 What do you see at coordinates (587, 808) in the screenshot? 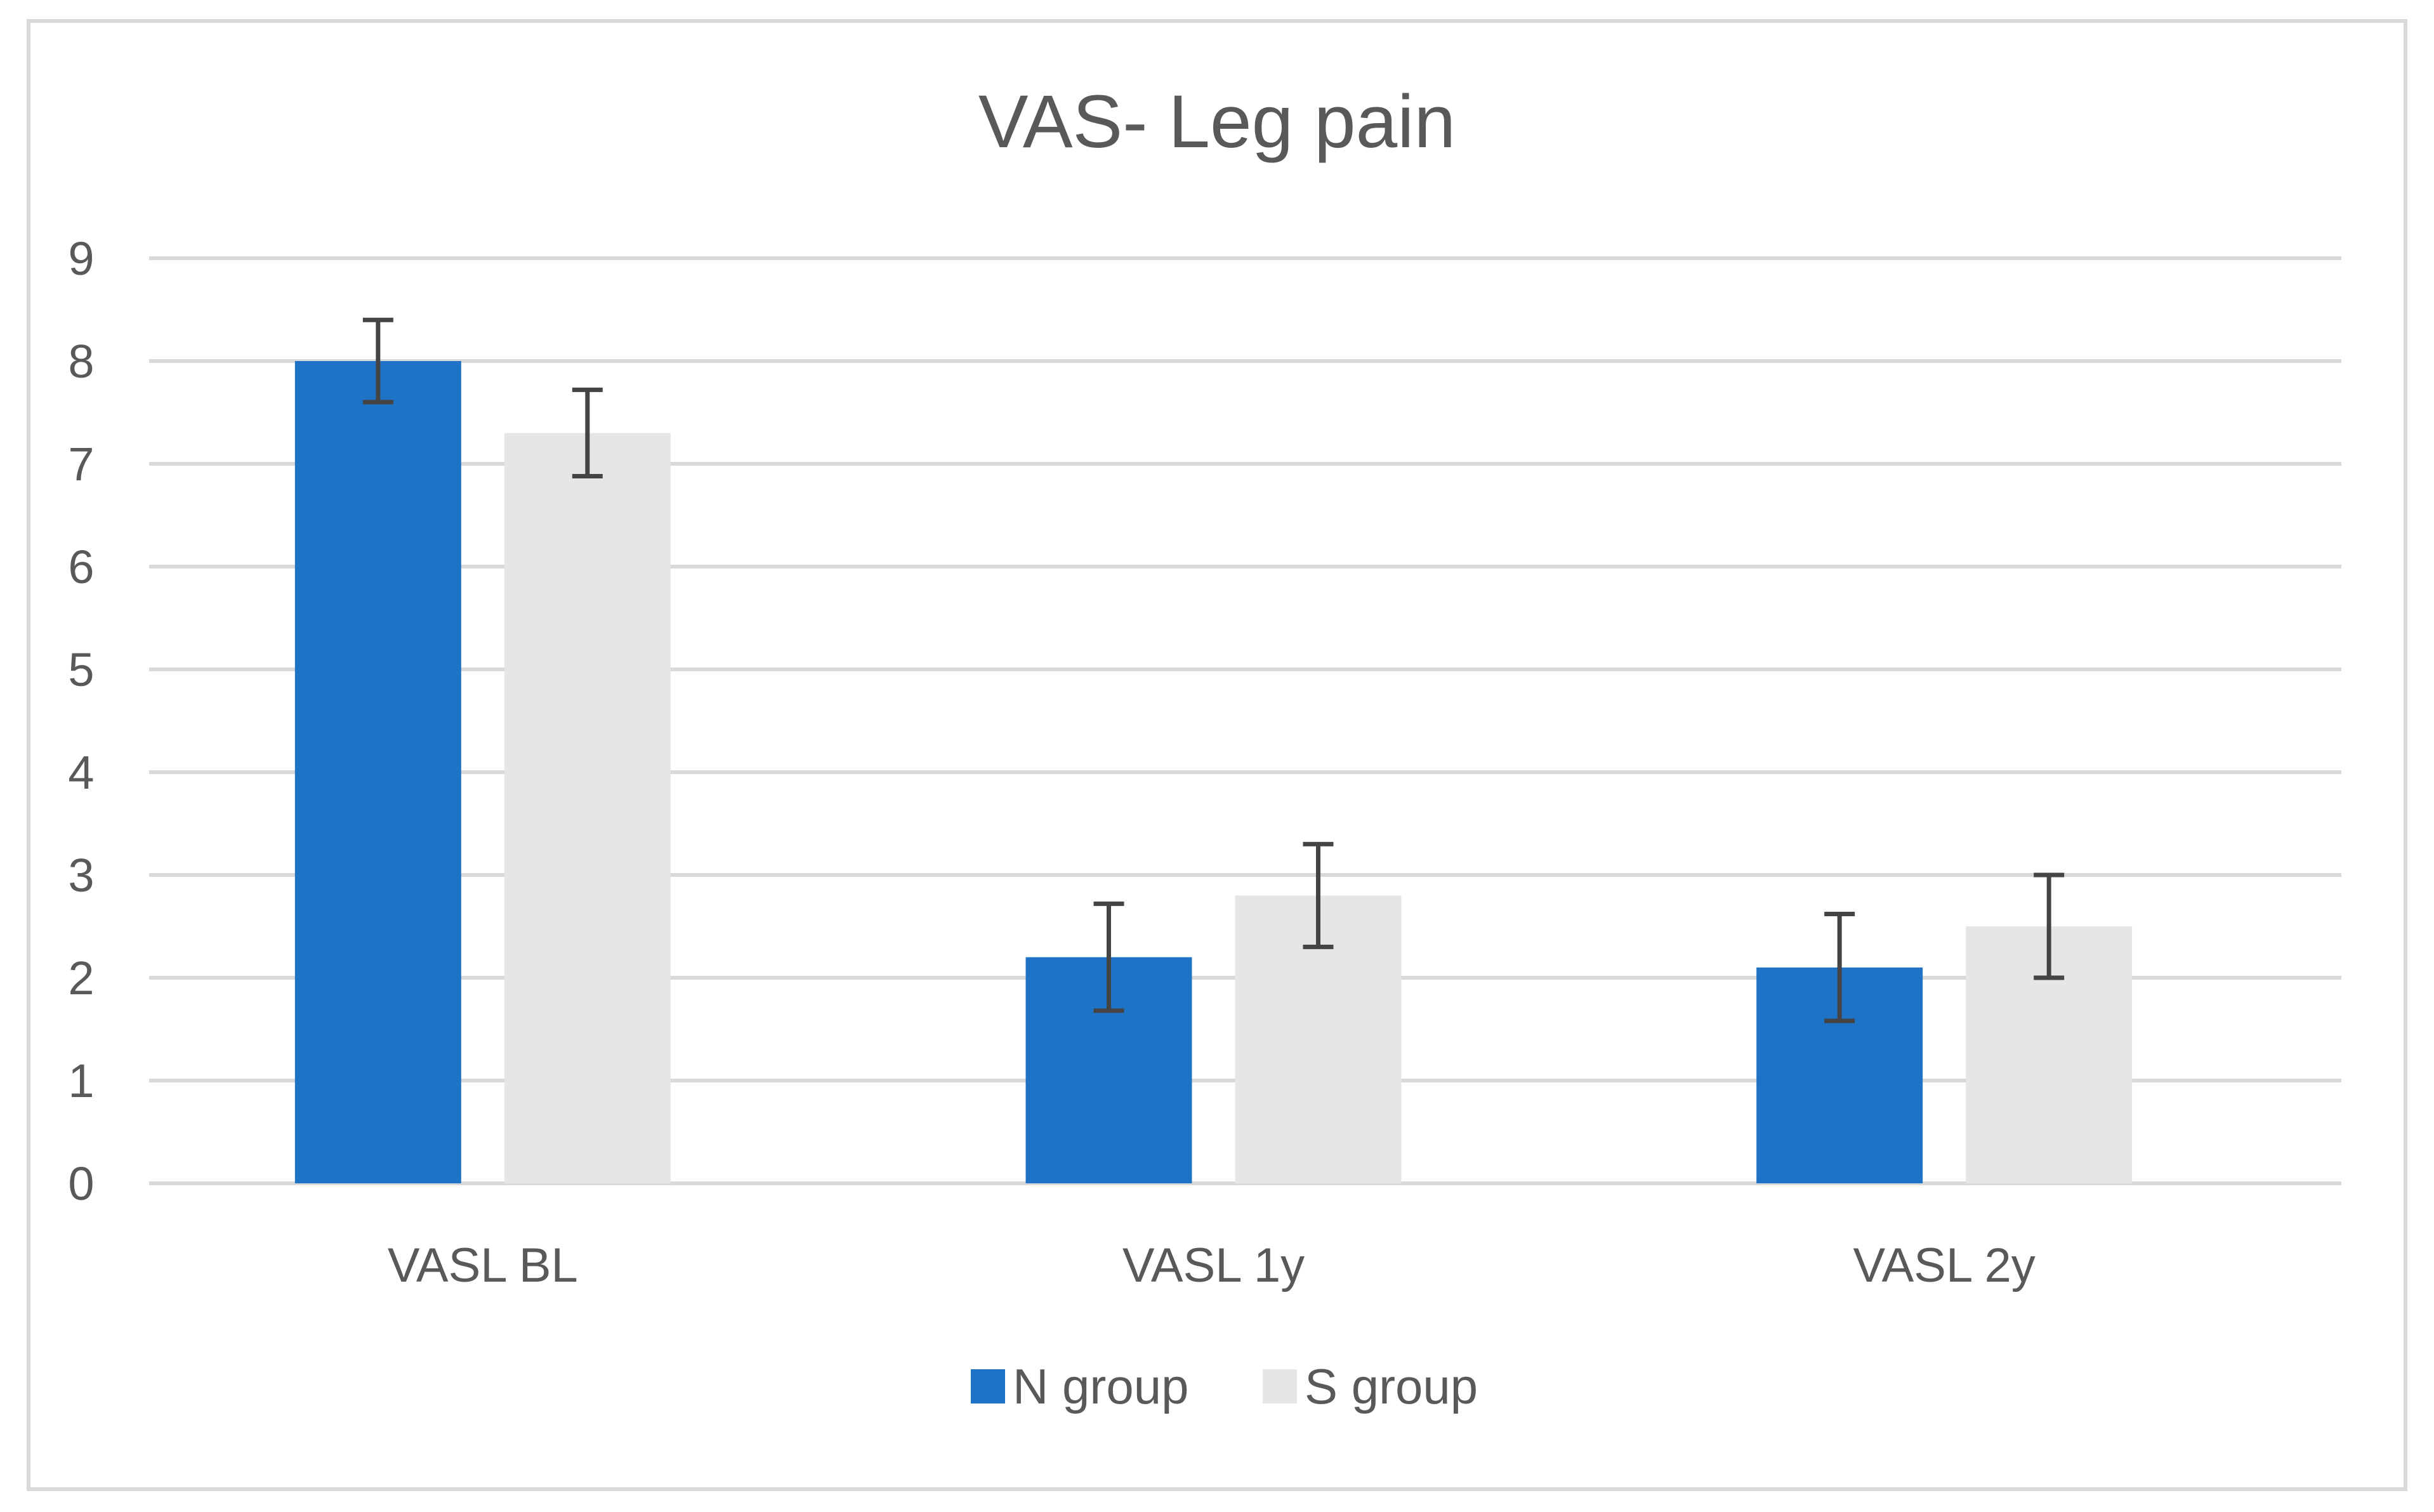
I see `bar-s-group-vasl-bl` at bounding box center [587, 808].